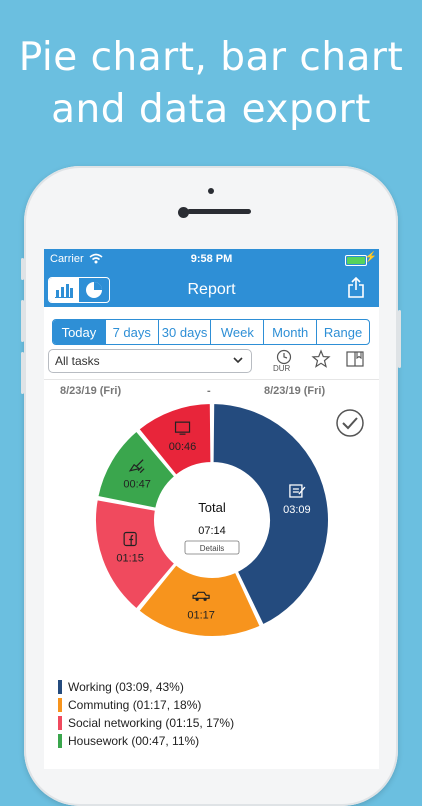  I want to click on book-icon, so click(355, 362).